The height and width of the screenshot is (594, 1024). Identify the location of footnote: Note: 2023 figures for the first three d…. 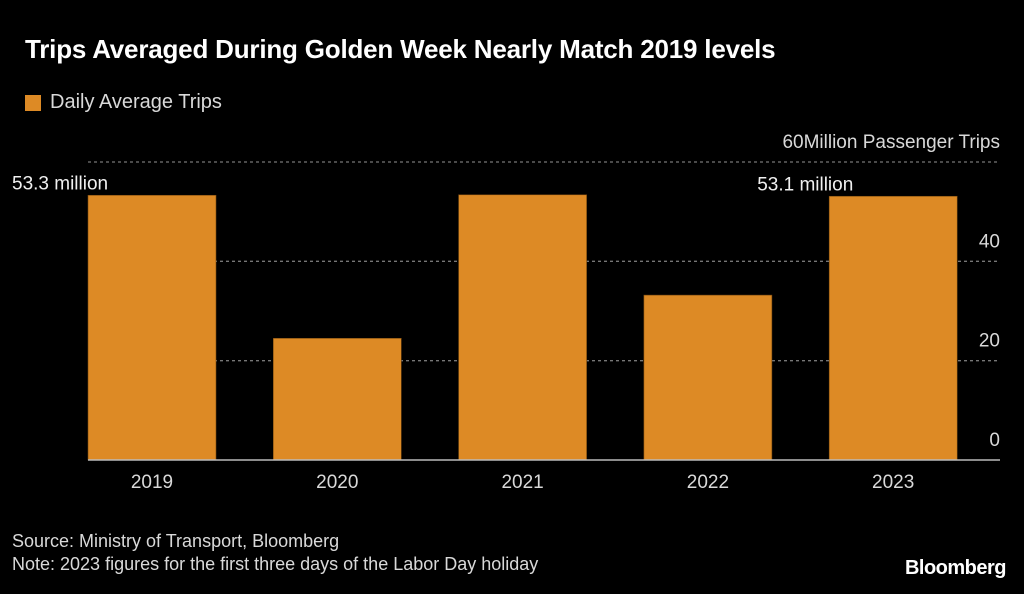
(275, 564).